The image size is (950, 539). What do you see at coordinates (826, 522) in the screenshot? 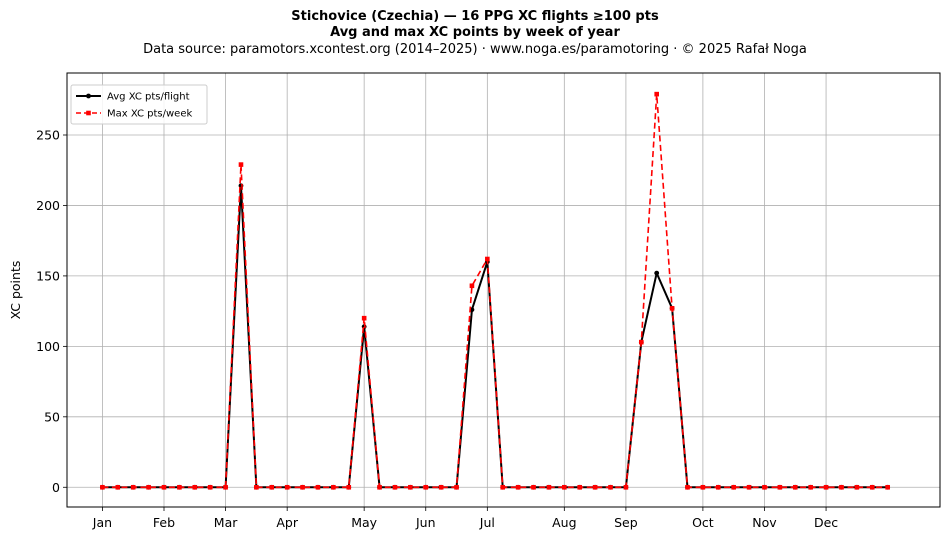
I see `x-tick-label: Dec` at bounding box center [826, 522].